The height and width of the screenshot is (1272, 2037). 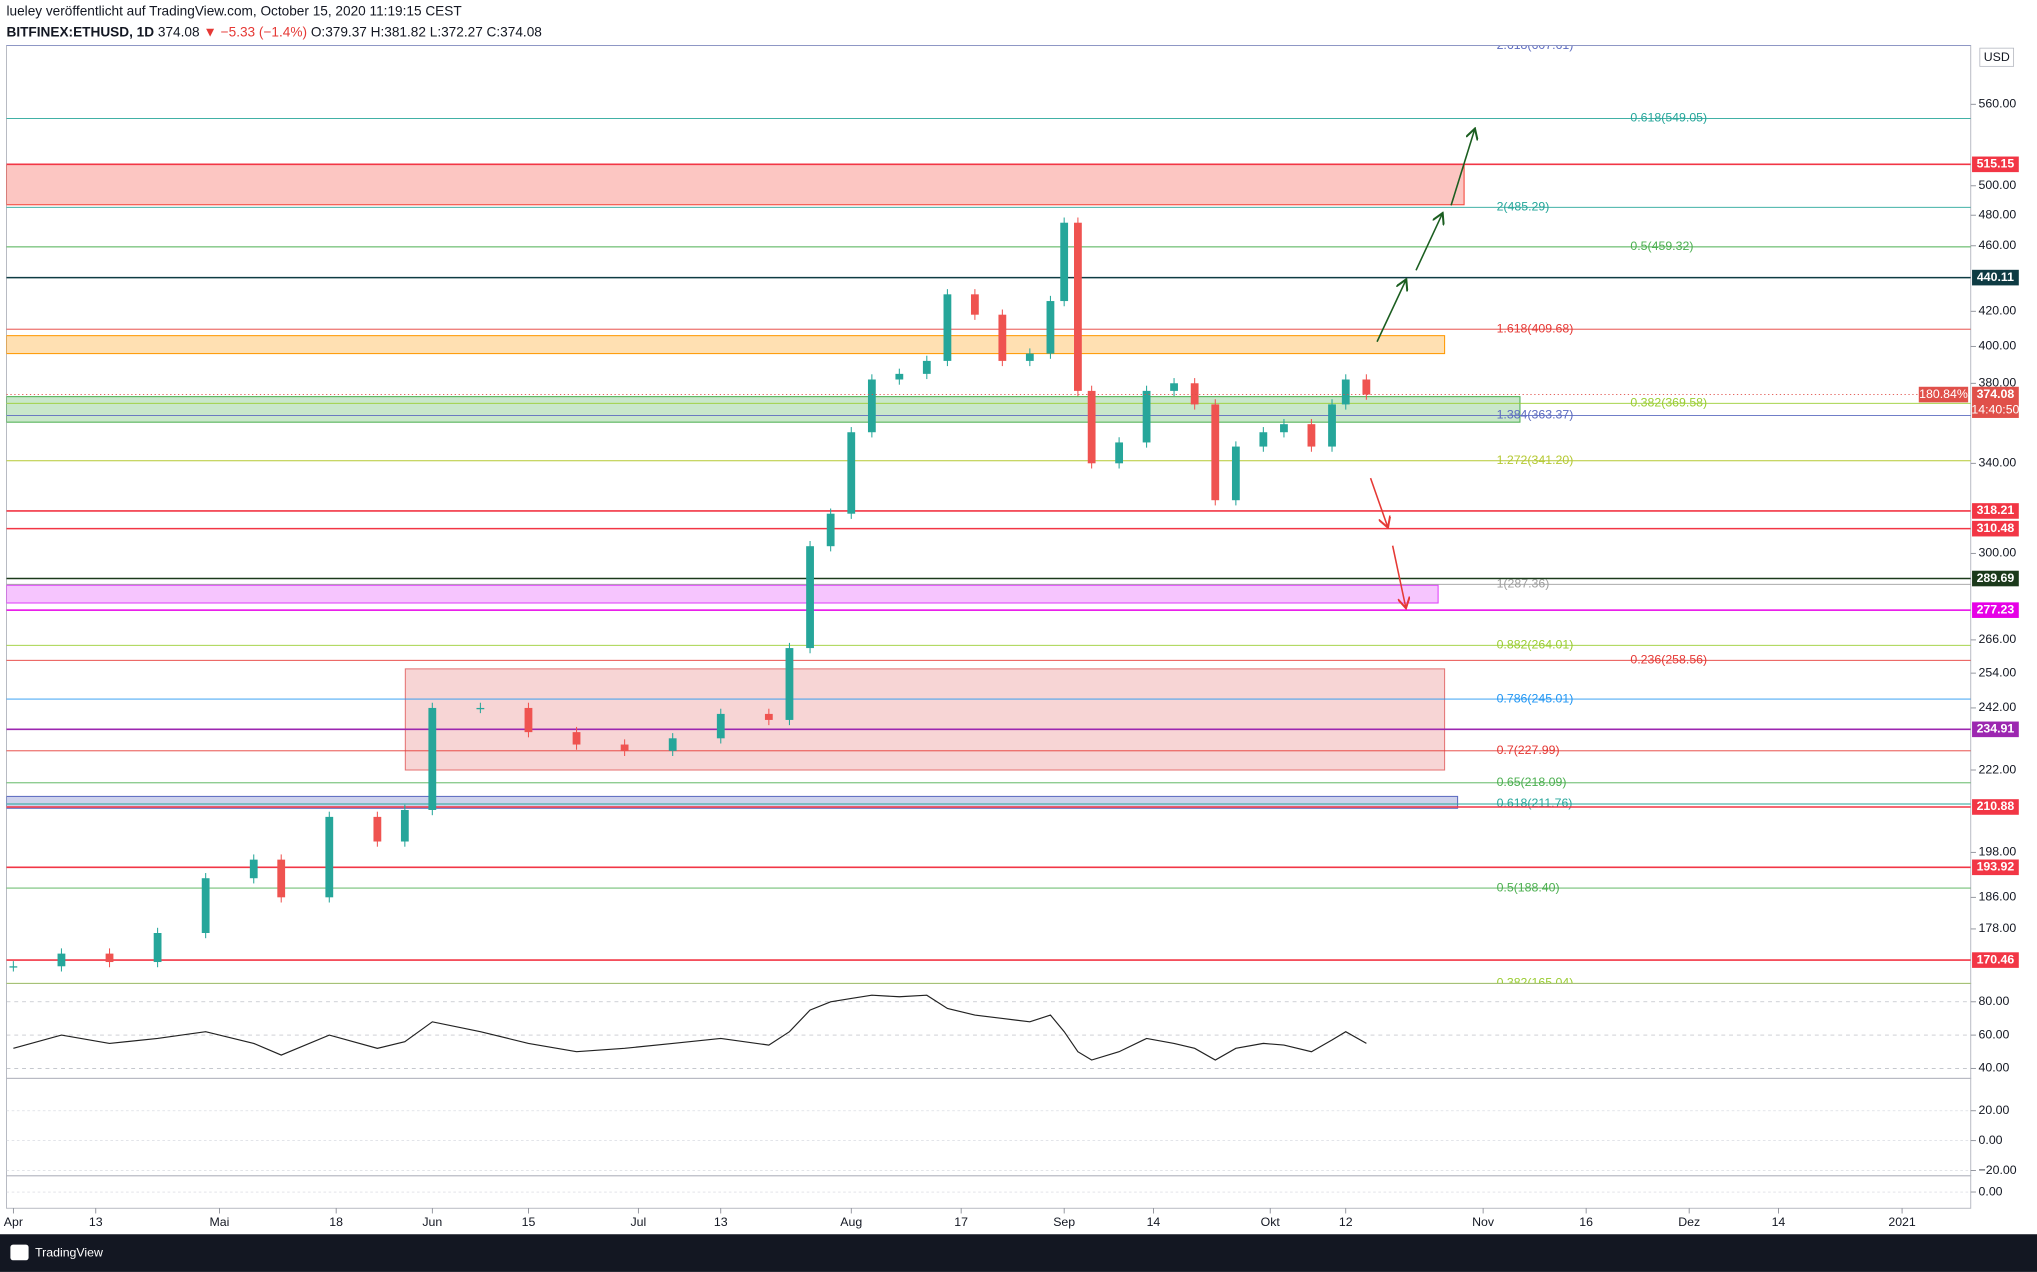 What do you see at coordinates (1996, 510) in the screenshot?
I see `level-label: 318.21` at bounding box center [1996, 510].